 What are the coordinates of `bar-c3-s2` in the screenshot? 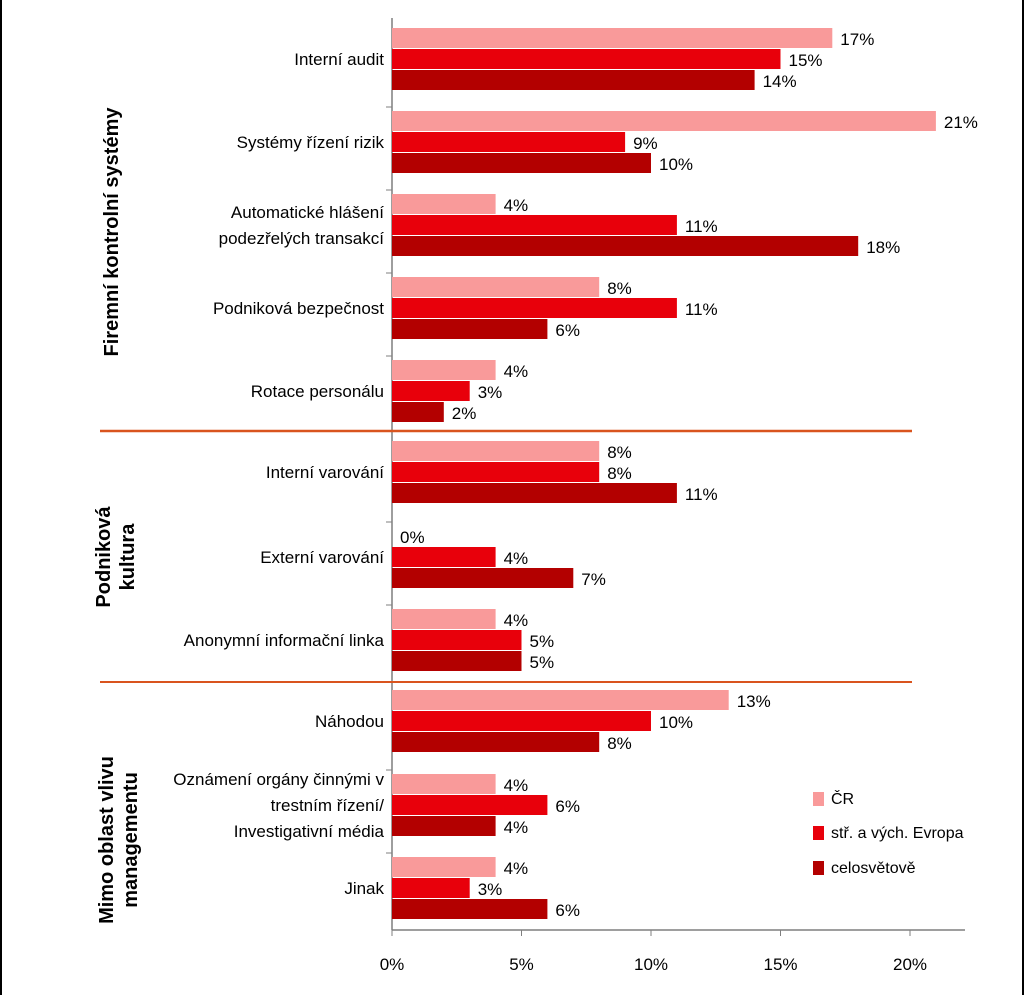 It's located at (470, 329).